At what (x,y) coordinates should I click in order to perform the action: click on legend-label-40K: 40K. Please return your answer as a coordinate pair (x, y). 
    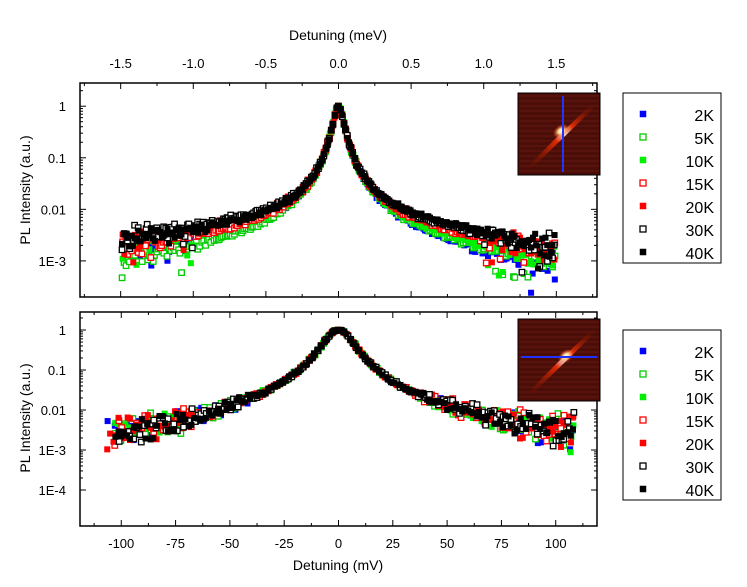
    Looking at the image, I should click on (700, 491).